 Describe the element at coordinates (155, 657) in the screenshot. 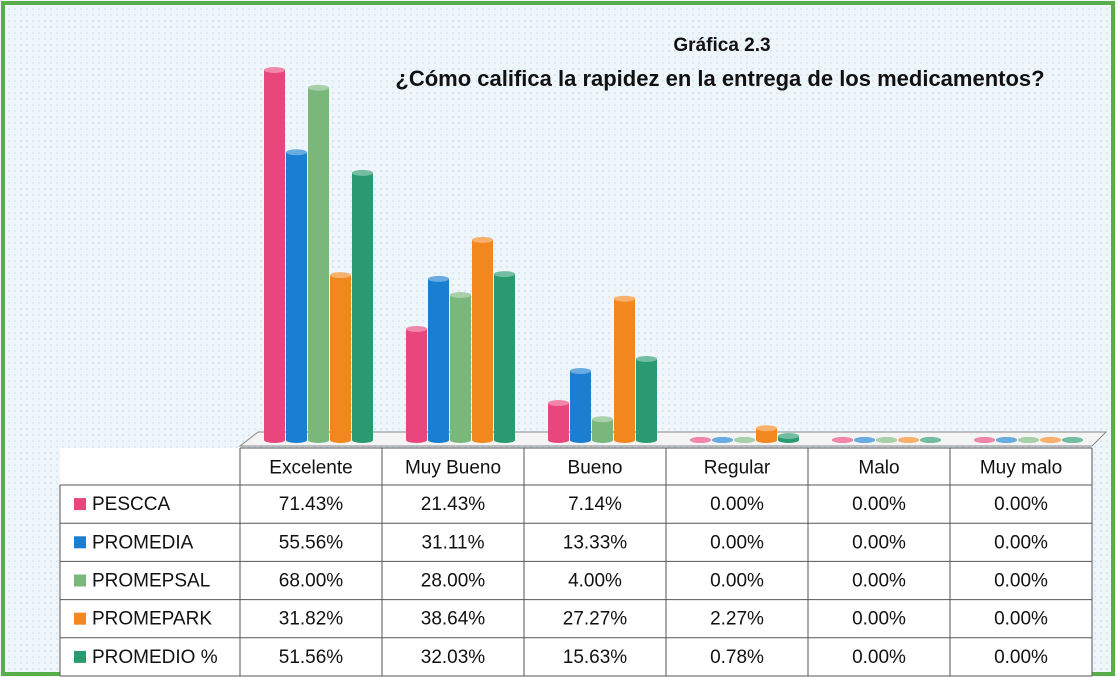

I see `legend-label: PROMEDIO %` at that location.